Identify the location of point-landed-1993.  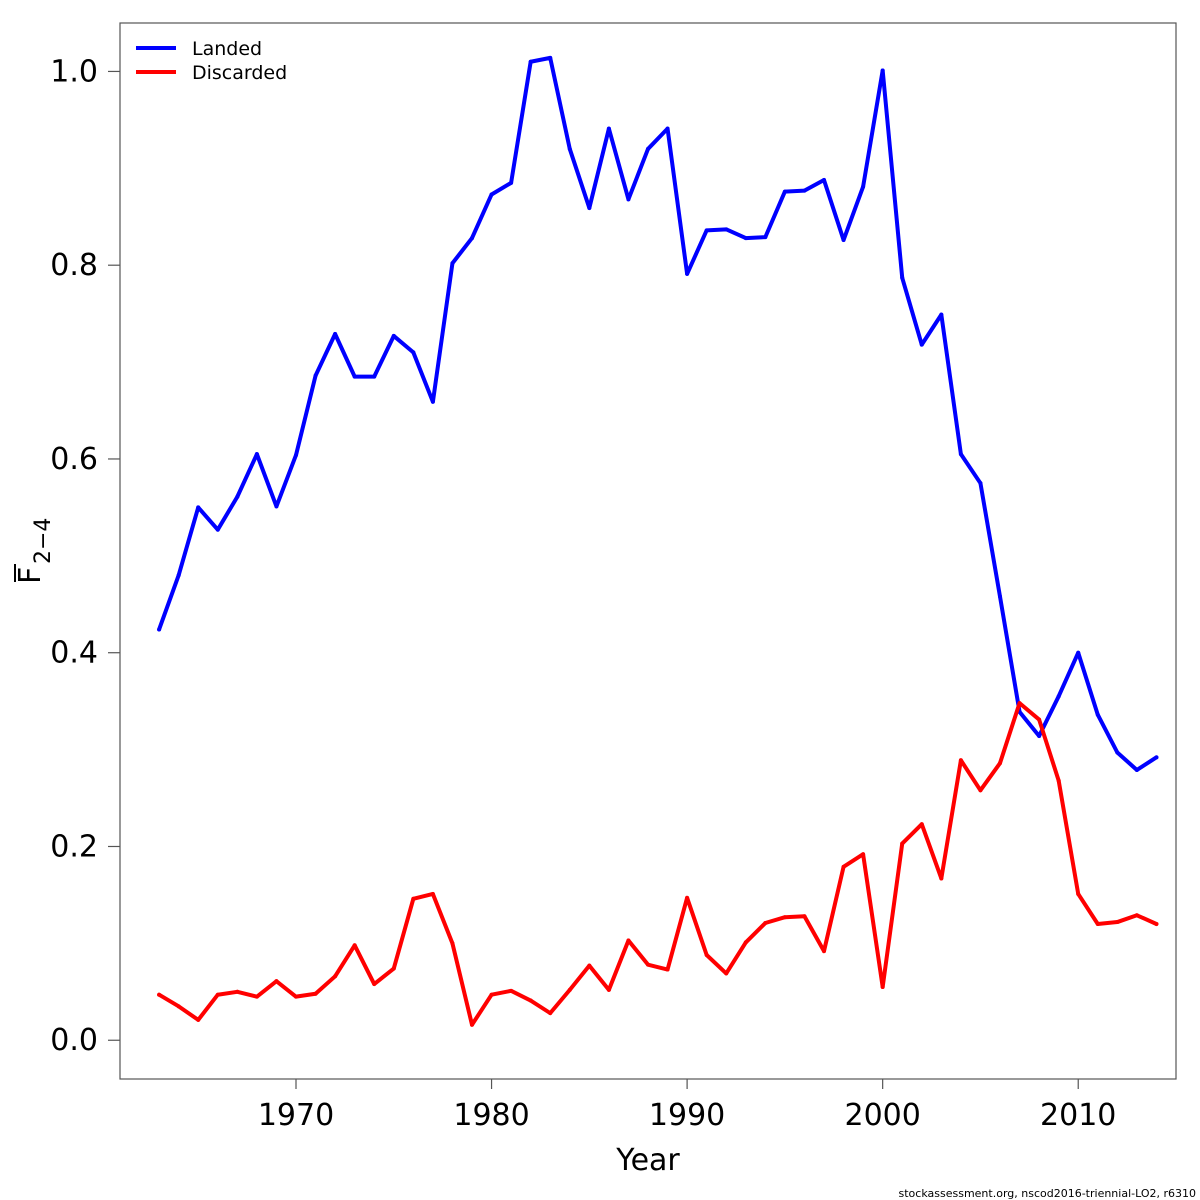
(745, 238).